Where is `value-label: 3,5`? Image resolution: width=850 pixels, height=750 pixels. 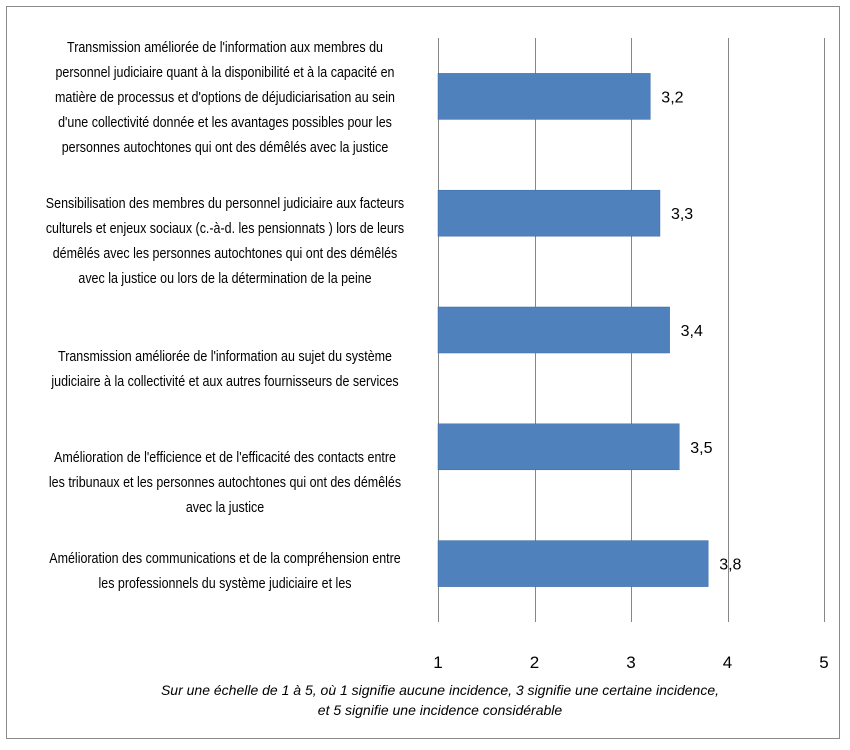
value-label: 3,5 is located at coordinates (701, 448).